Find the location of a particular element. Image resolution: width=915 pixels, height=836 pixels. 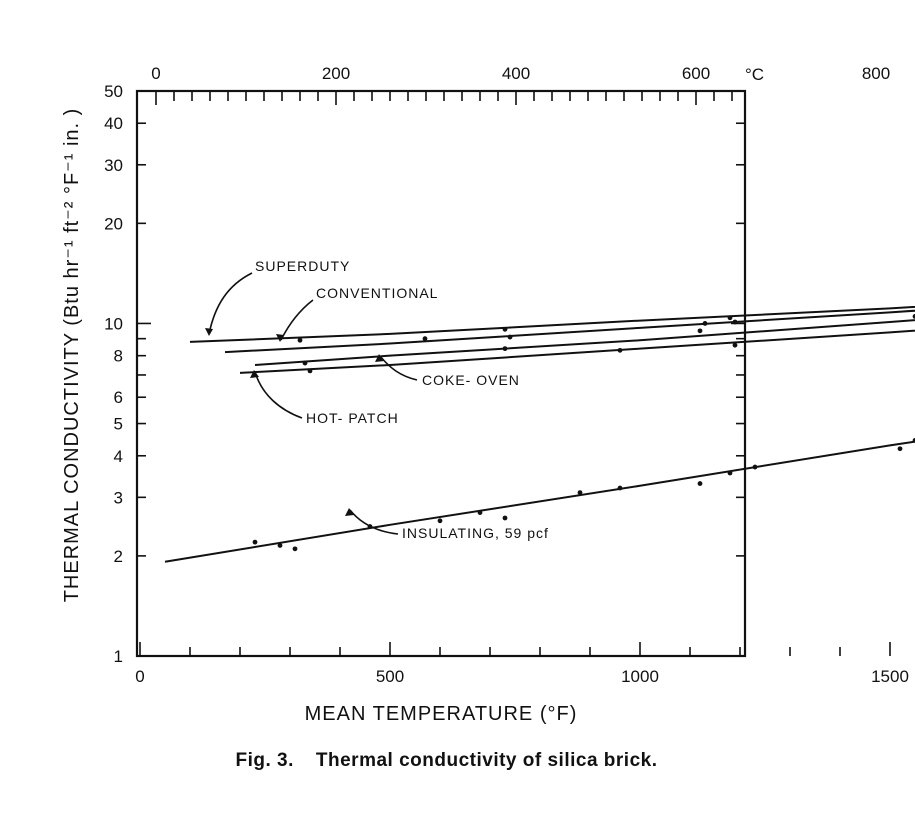

y-tick-label: 2 is located at coordinates (118, 556).